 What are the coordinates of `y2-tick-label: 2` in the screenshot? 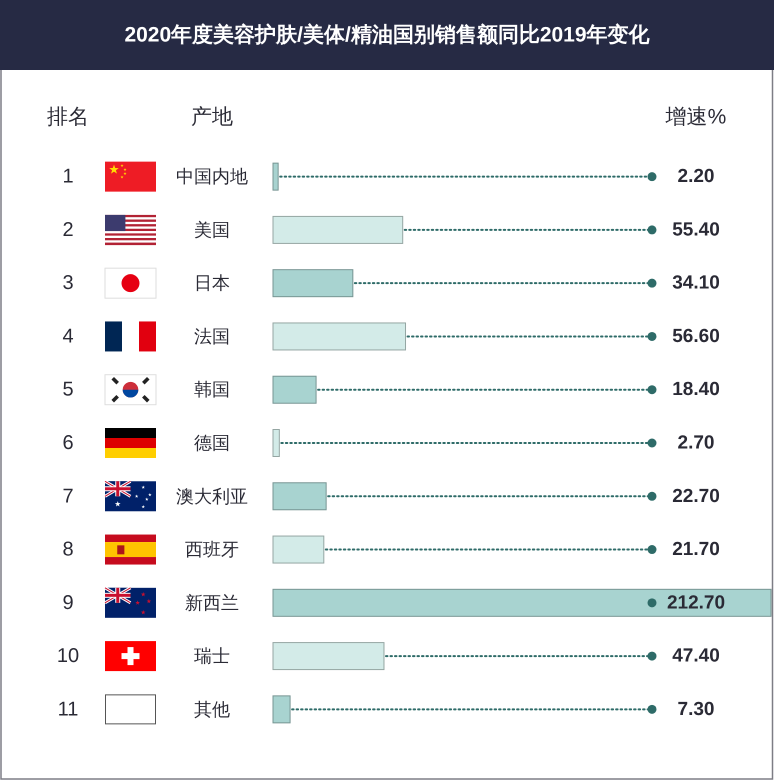 It's located at (68, 229).